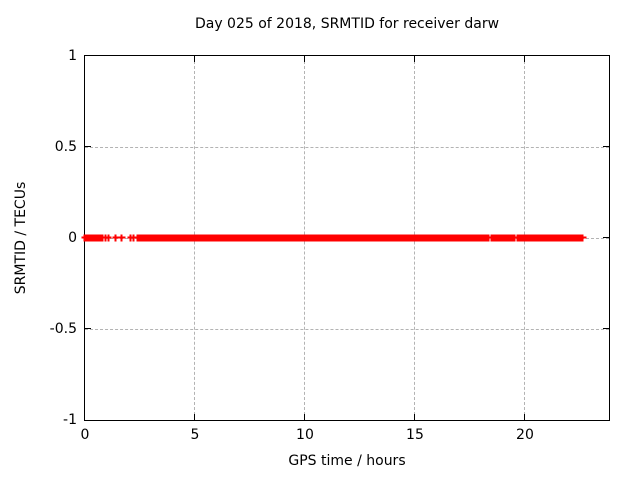 Image resolution: width=640 pixels, height=480 pixels. What do you see at coordinates (85, 435) in the screenshot?
I see `x-tick-label: 0` at bounding box center [85, 435].